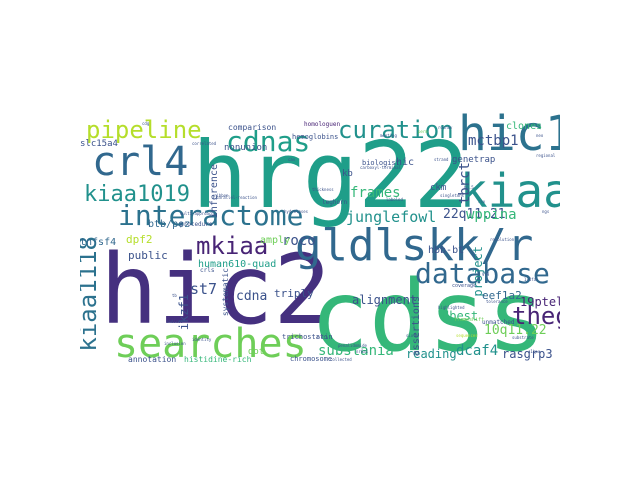 This screenshot has height=480, width=640. I want to click on cloud-word: clones, so click(524, 126).